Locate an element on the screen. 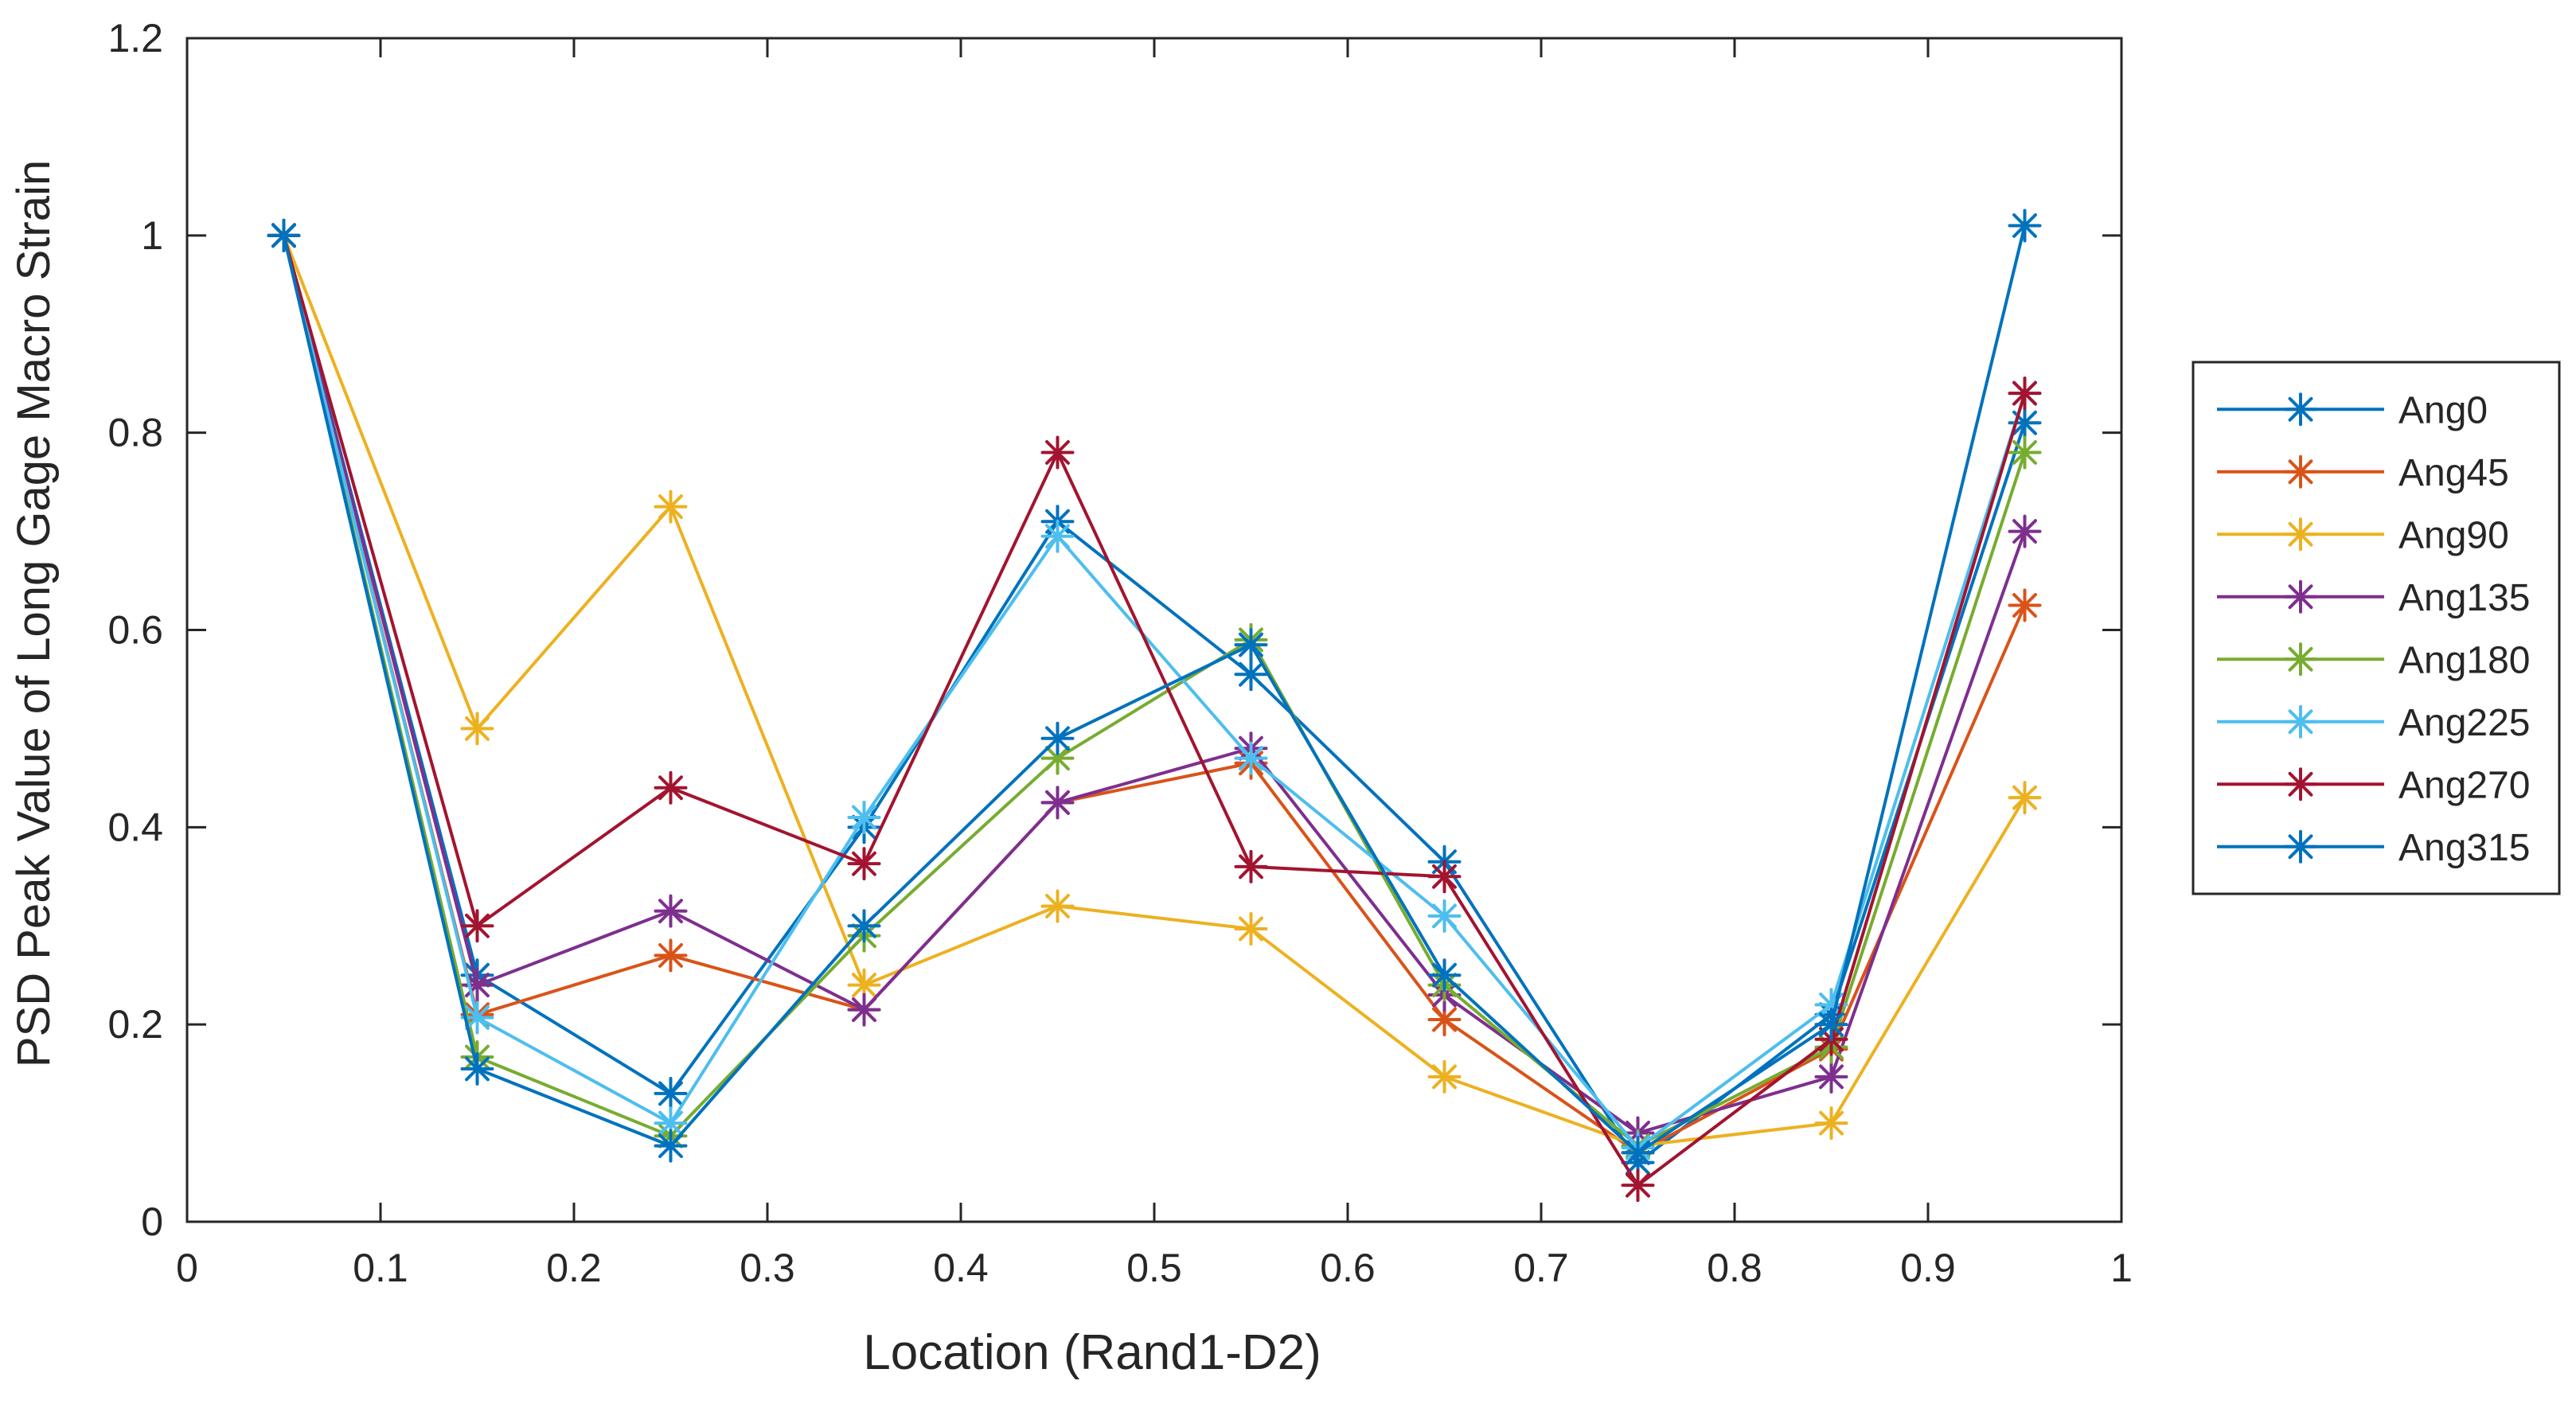  x-tick-label: 0.4 is located at coordinates (961, 1268).